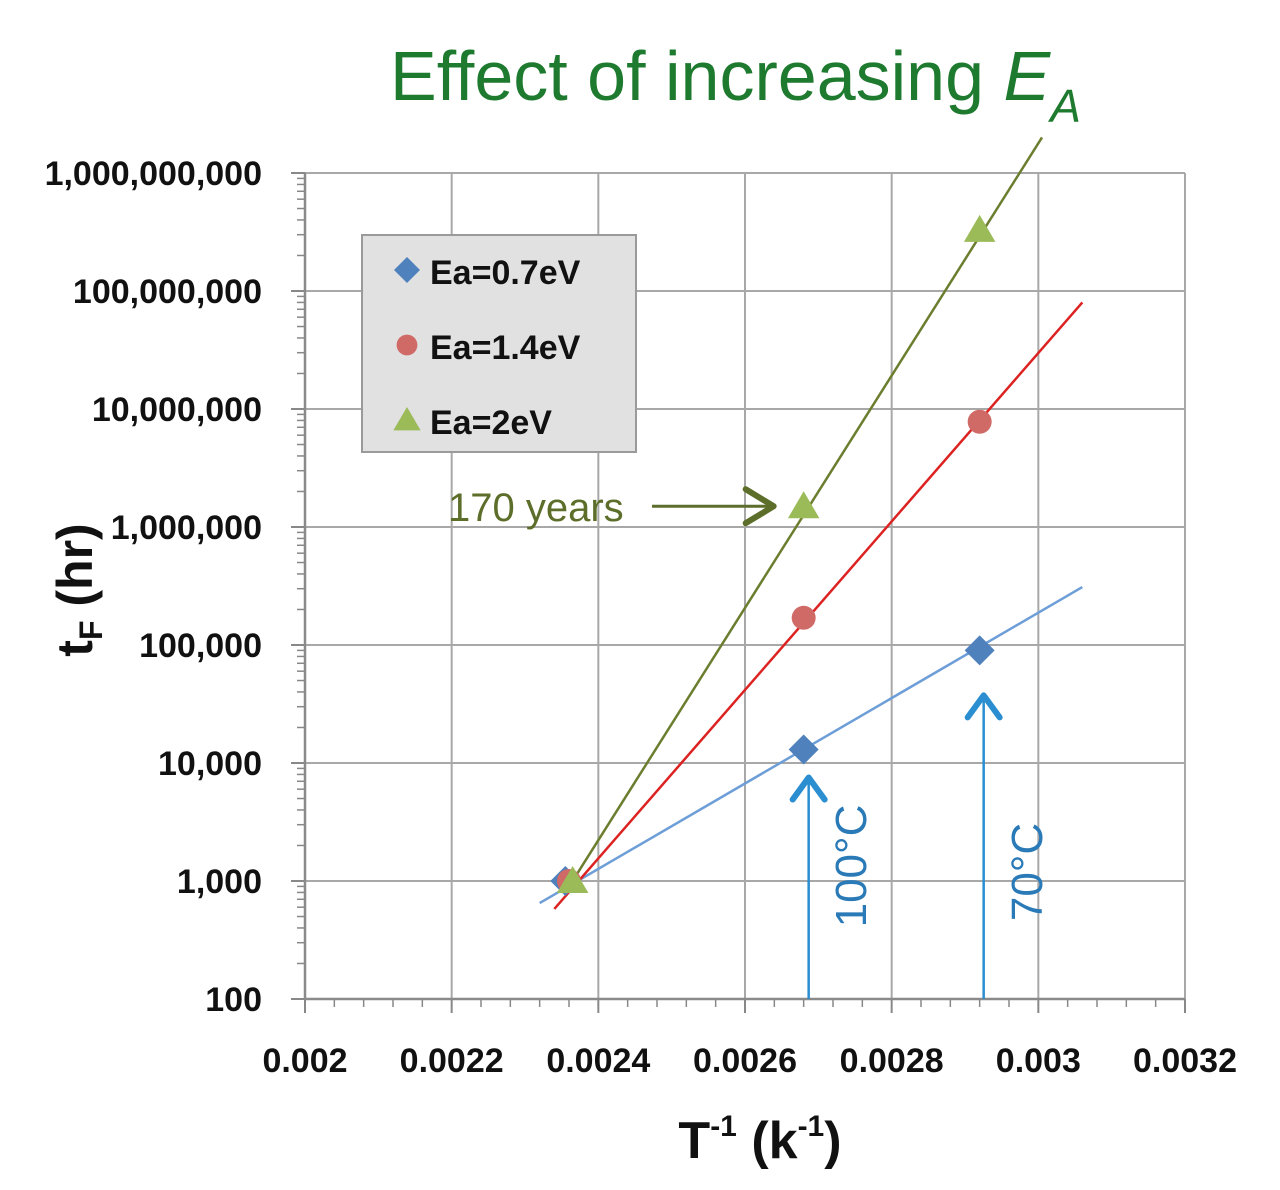 The image size is (1280, 1190). I want to click on x-tick-label: 0.002, so click(304, 1061).